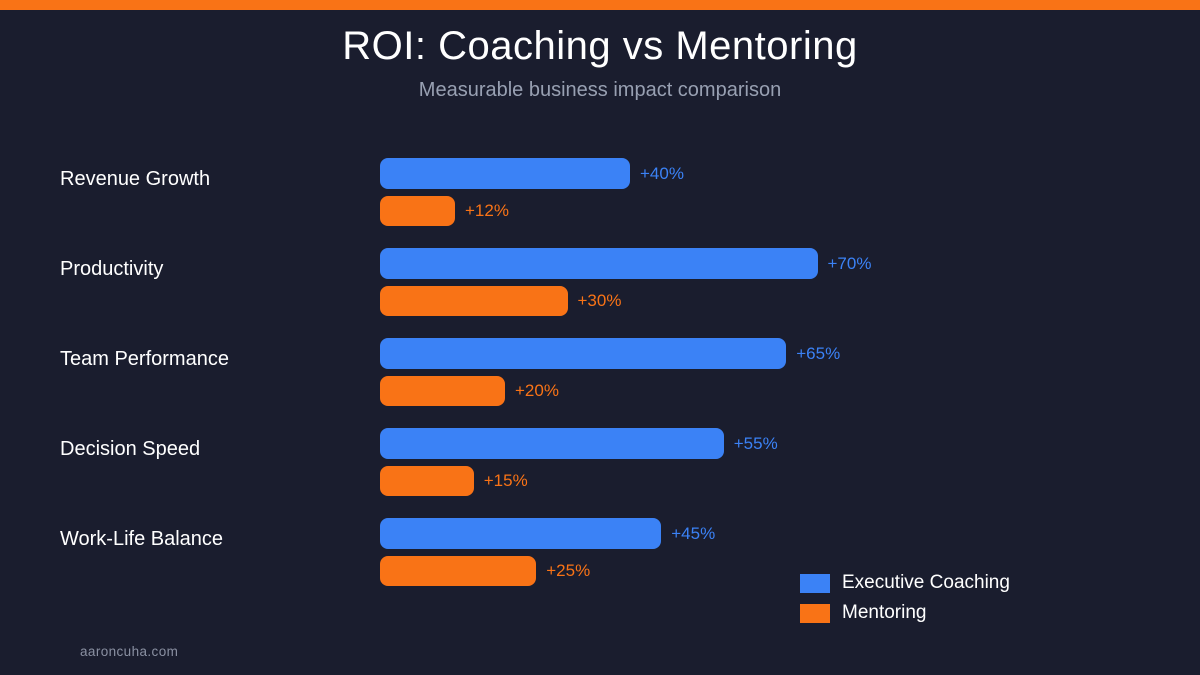 This screenshot has width=1200, height=675. I want to click on legend-item-coaching: Executive Coaching, so click(905, 583).